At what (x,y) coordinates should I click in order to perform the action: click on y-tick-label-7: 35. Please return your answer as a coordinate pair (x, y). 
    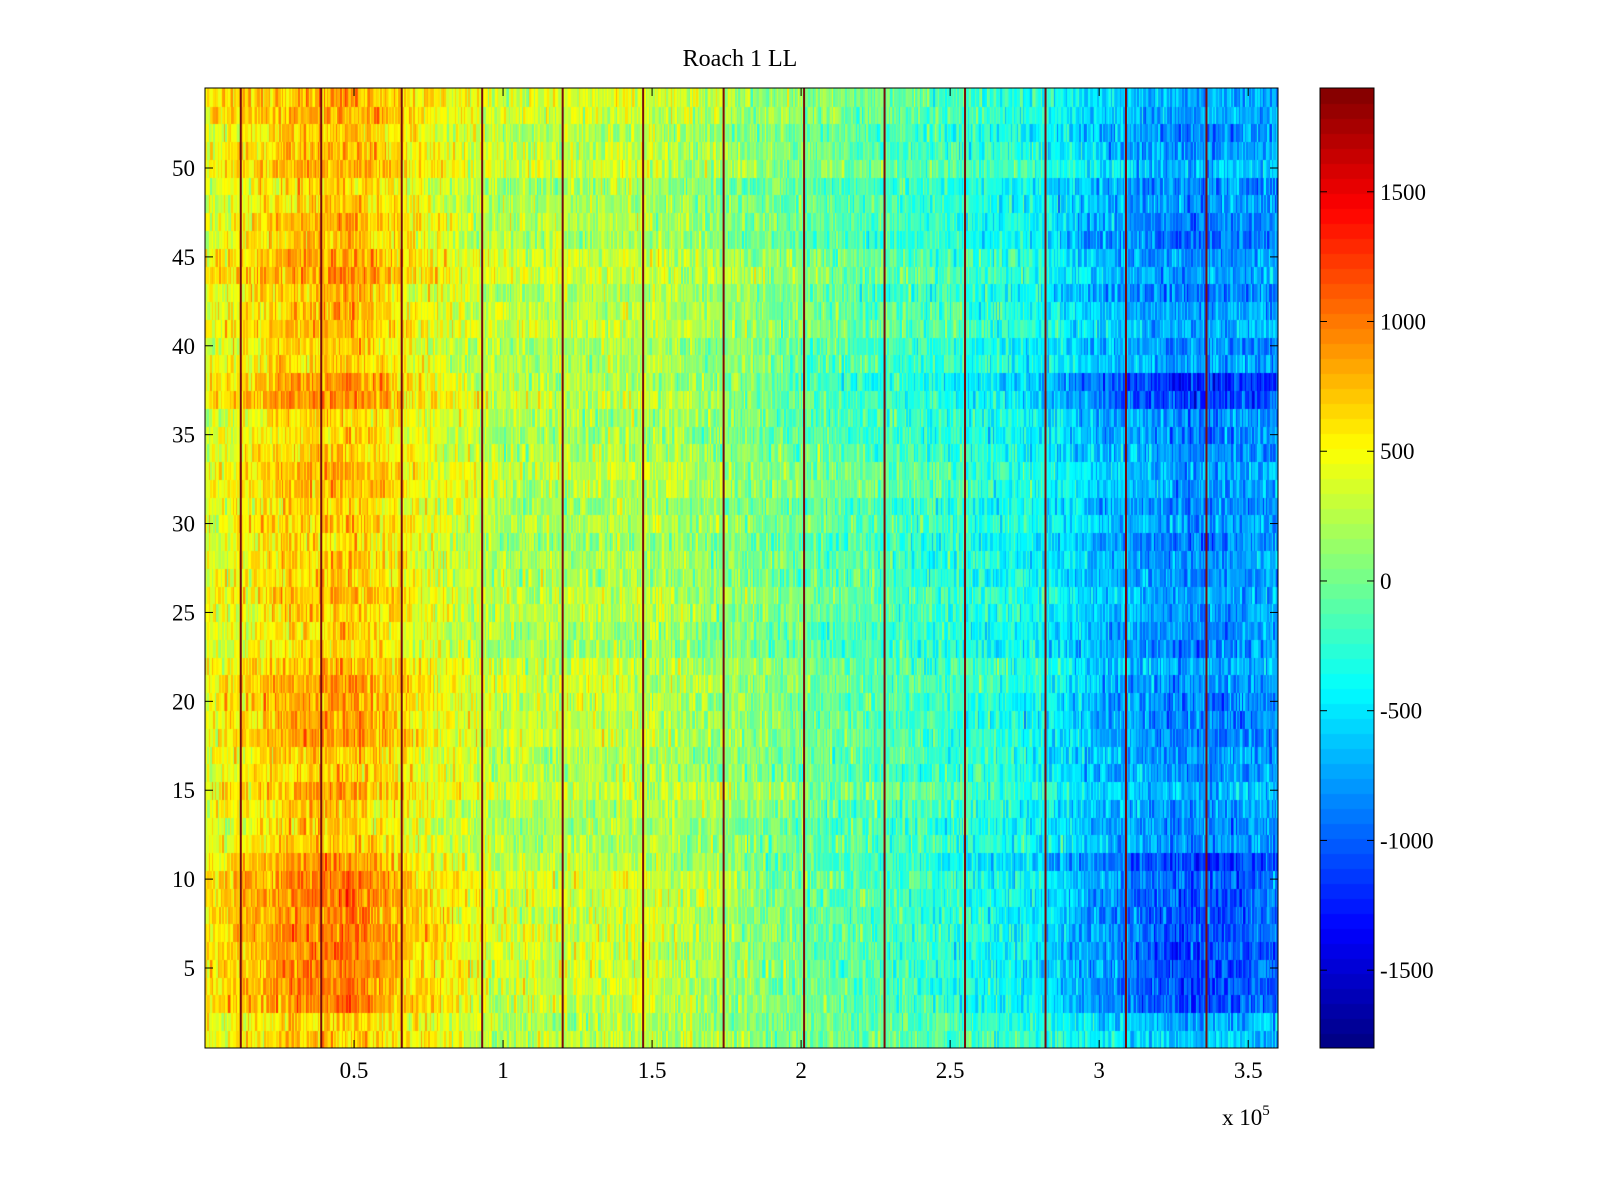
    Looking at the image, I should click on (183, 435).